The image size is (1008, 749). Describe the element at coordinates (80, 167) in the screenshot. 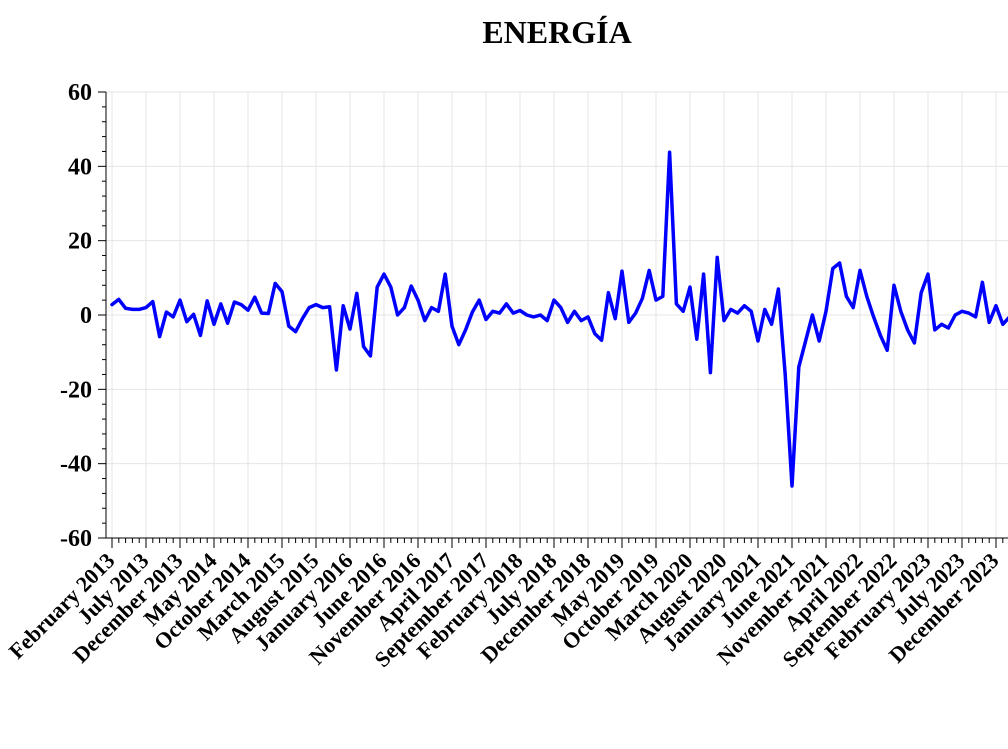

I see `y-tick-label: 40` at that location.